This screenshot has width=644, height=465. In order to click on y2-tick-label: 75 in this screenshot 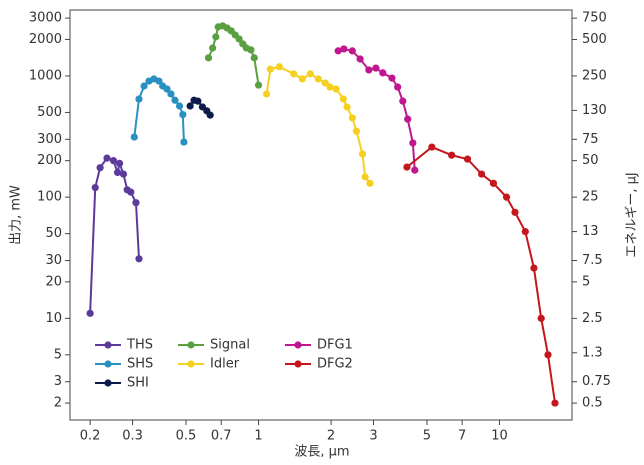, I will do `click(590, 139)`.